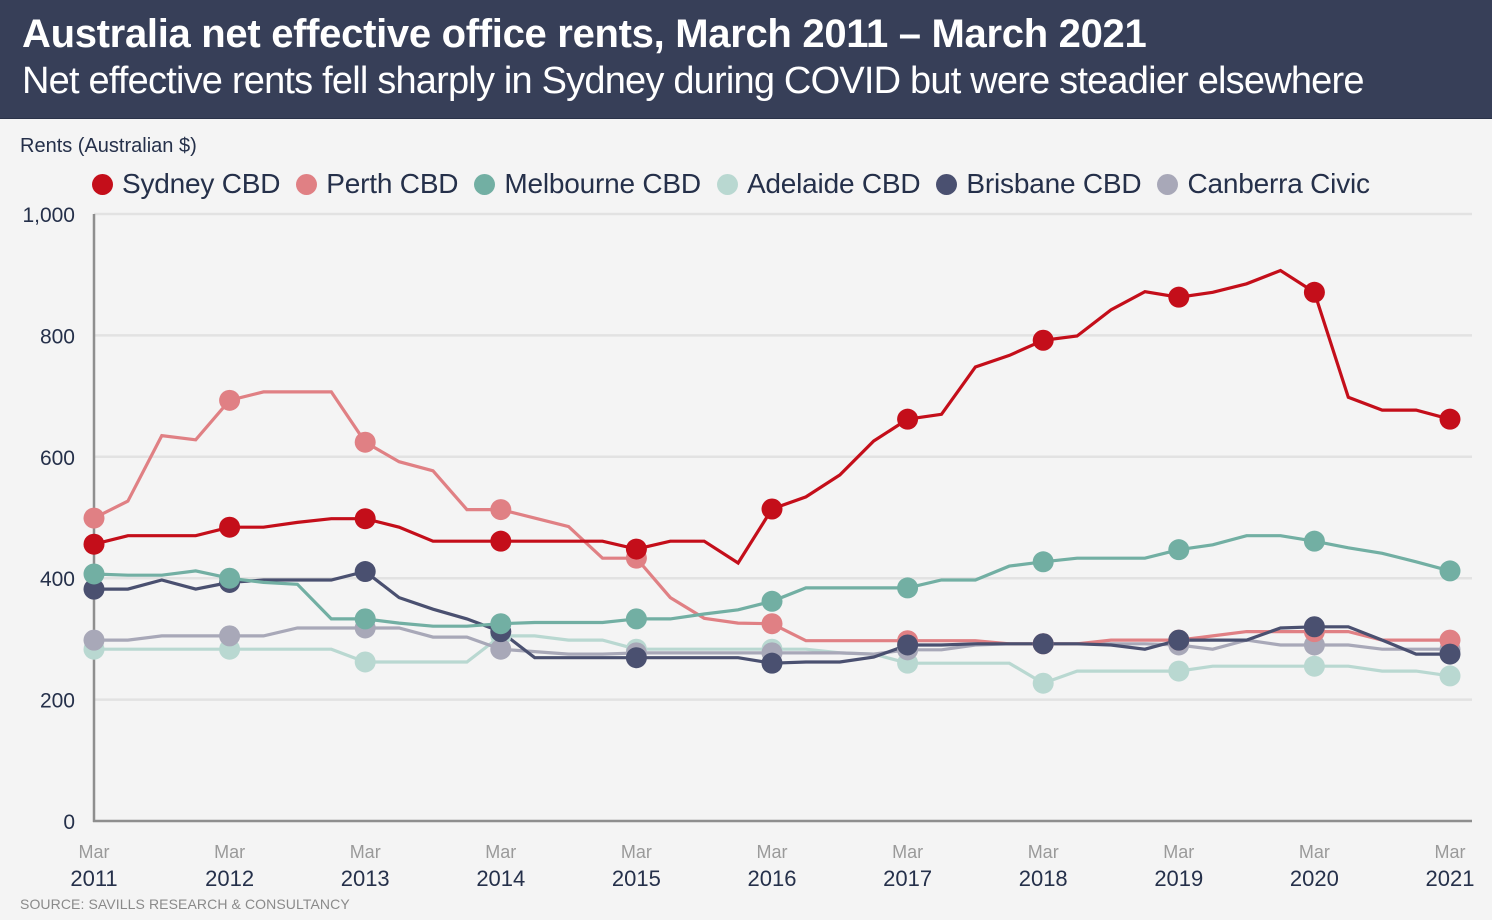 The width and height of the screenshot is (1492, 920). I want to click on x-tick-year-label: 2017, so click(907, 878).